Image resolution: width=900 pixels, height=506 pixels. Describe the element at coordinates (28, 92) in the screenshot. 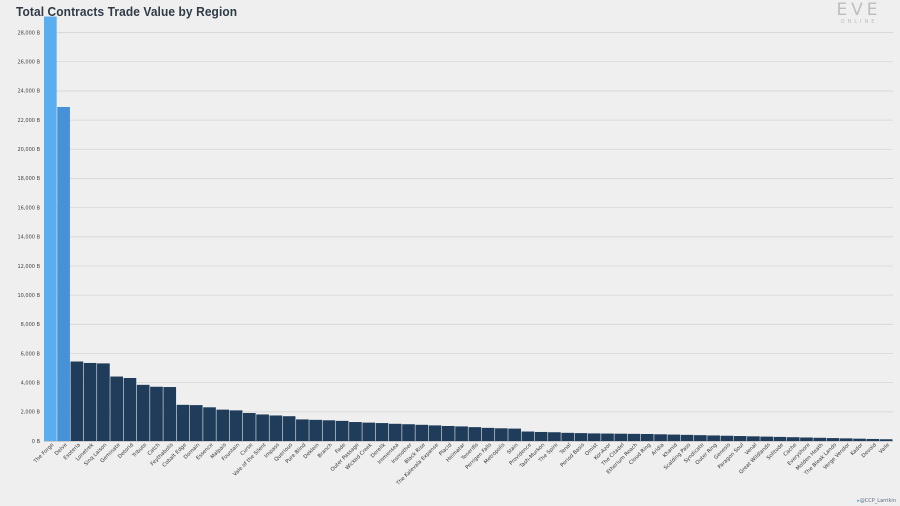

I see `y-tick-label: 24,000 B` at that location.